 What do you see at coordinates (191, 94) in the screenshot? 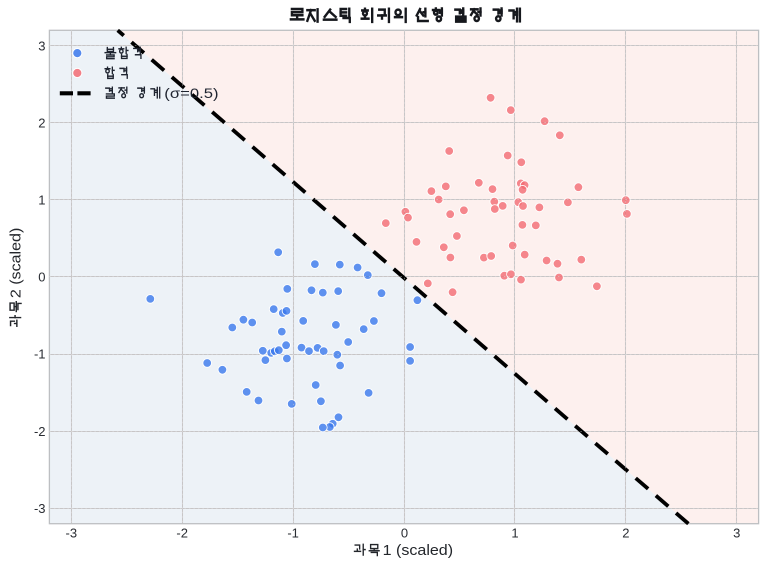
I see `svg-text: (σ=0.5)` at bounding box center [191, 94].